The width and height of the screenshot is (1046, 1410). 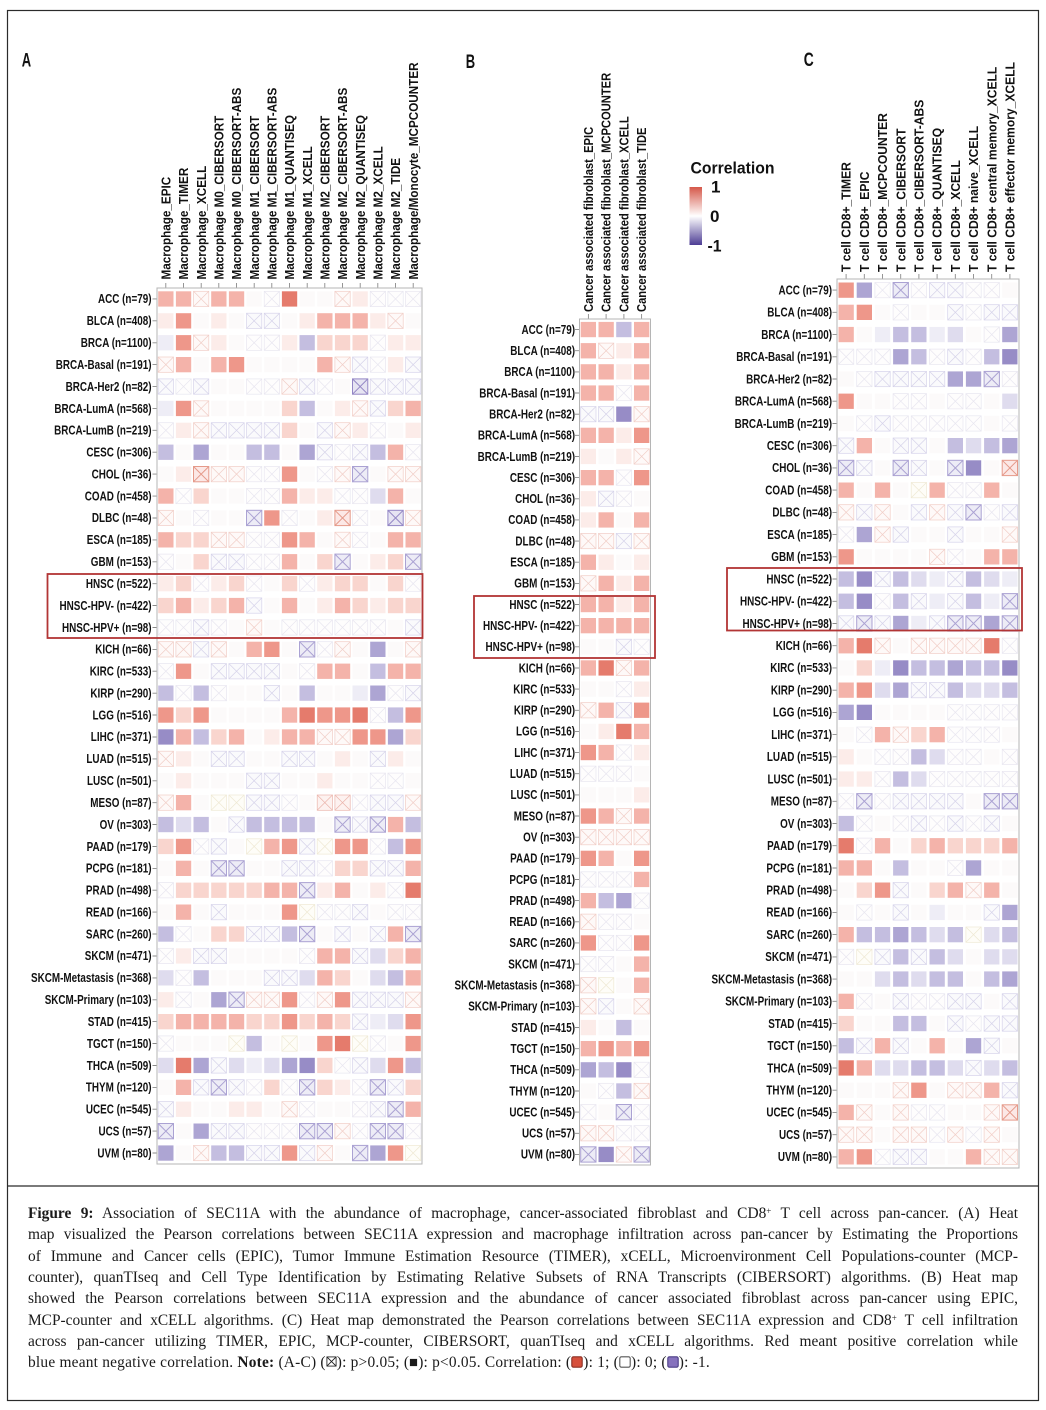 What do you see at coordinates (733, 168) in the screenshot?
I see `svg-text: Correlation` at bounding box center [733, 168].